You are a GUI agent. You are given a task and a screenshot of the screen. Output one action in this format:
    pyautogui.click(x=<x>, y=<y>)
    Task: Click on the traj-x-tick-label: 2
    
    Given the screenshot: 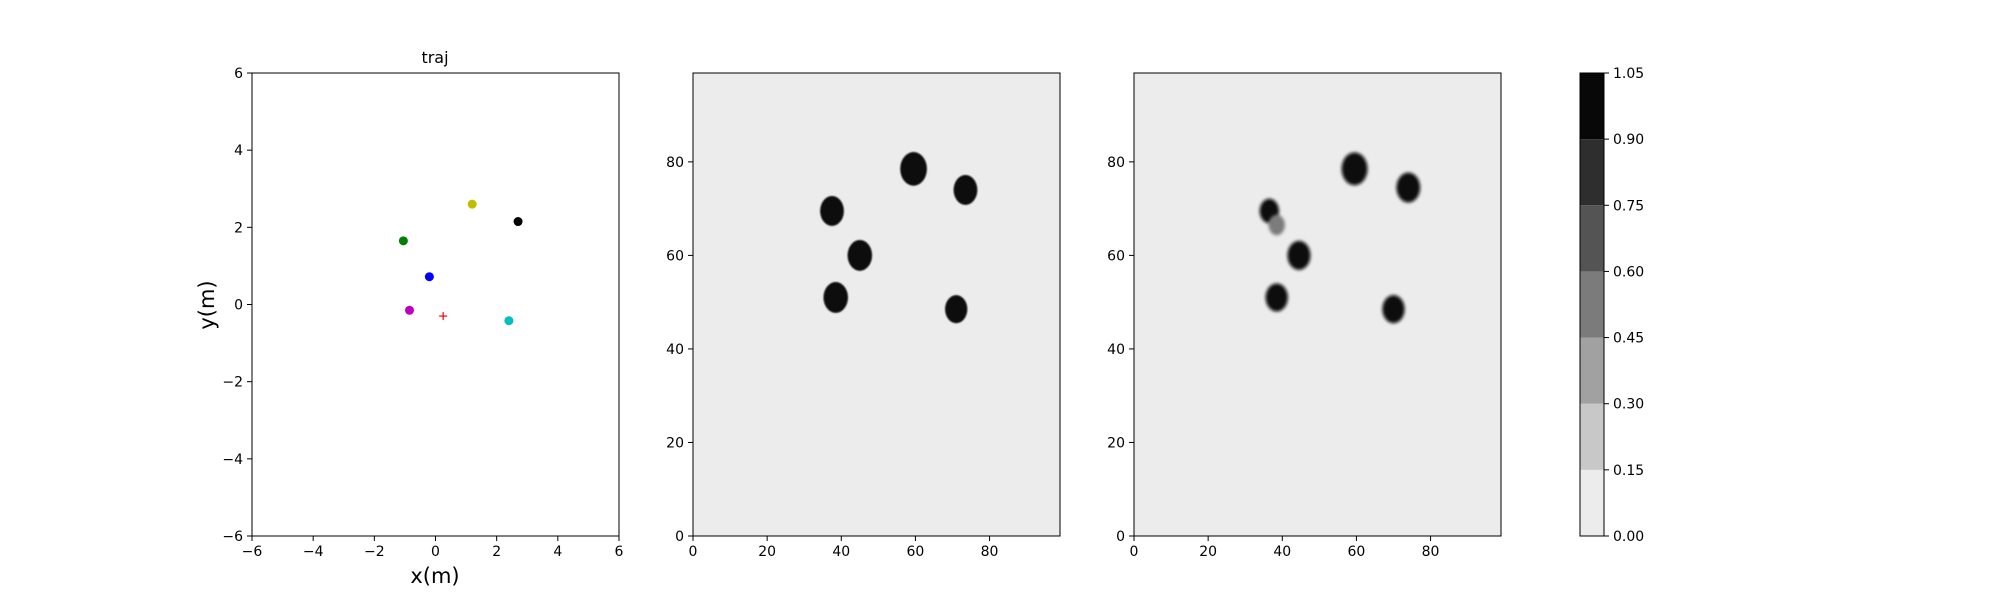 What is the action you would take?
    pyautogui.click(x=496, y=552)
    